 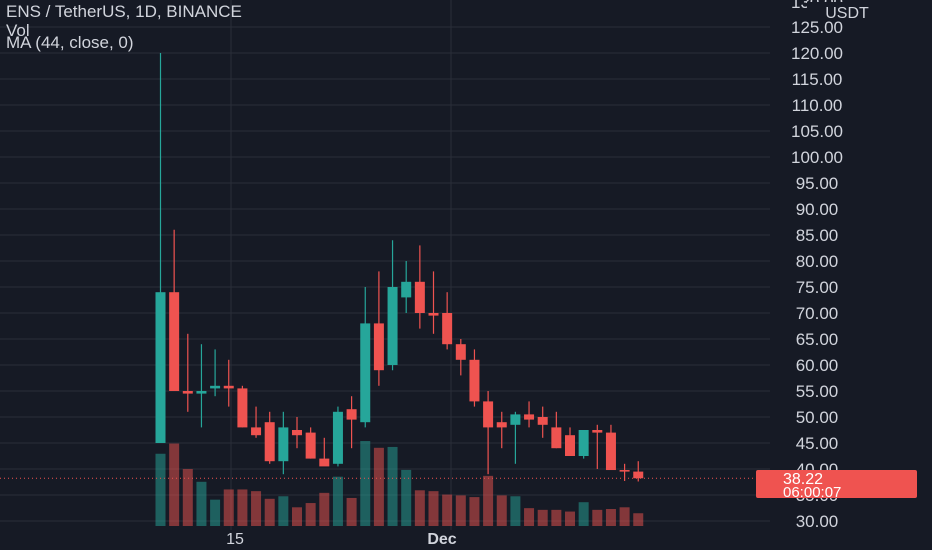 I want to click on y-tick-label: 50.00, so click(x=817, y=417).